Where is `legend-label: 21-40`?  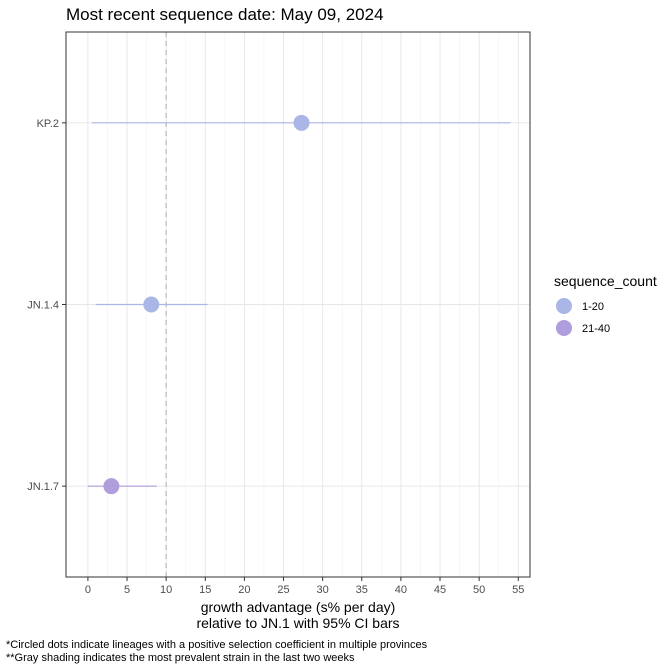
legend-label: 21-40 is located at coordinates (596, 329).